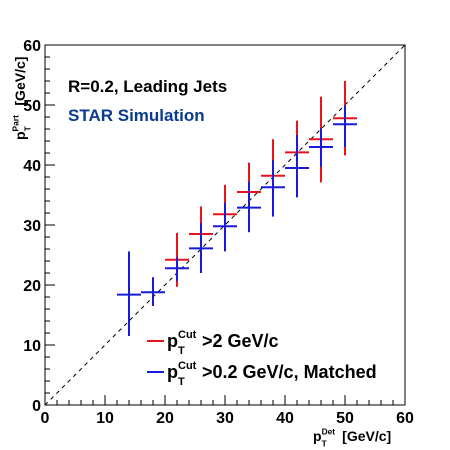  What do you see at coordinates (272, 374) in the screenshot?
I see `legend-label: pCut T >0.2 GeV/c, Matched` at bounding box center [272, 374].